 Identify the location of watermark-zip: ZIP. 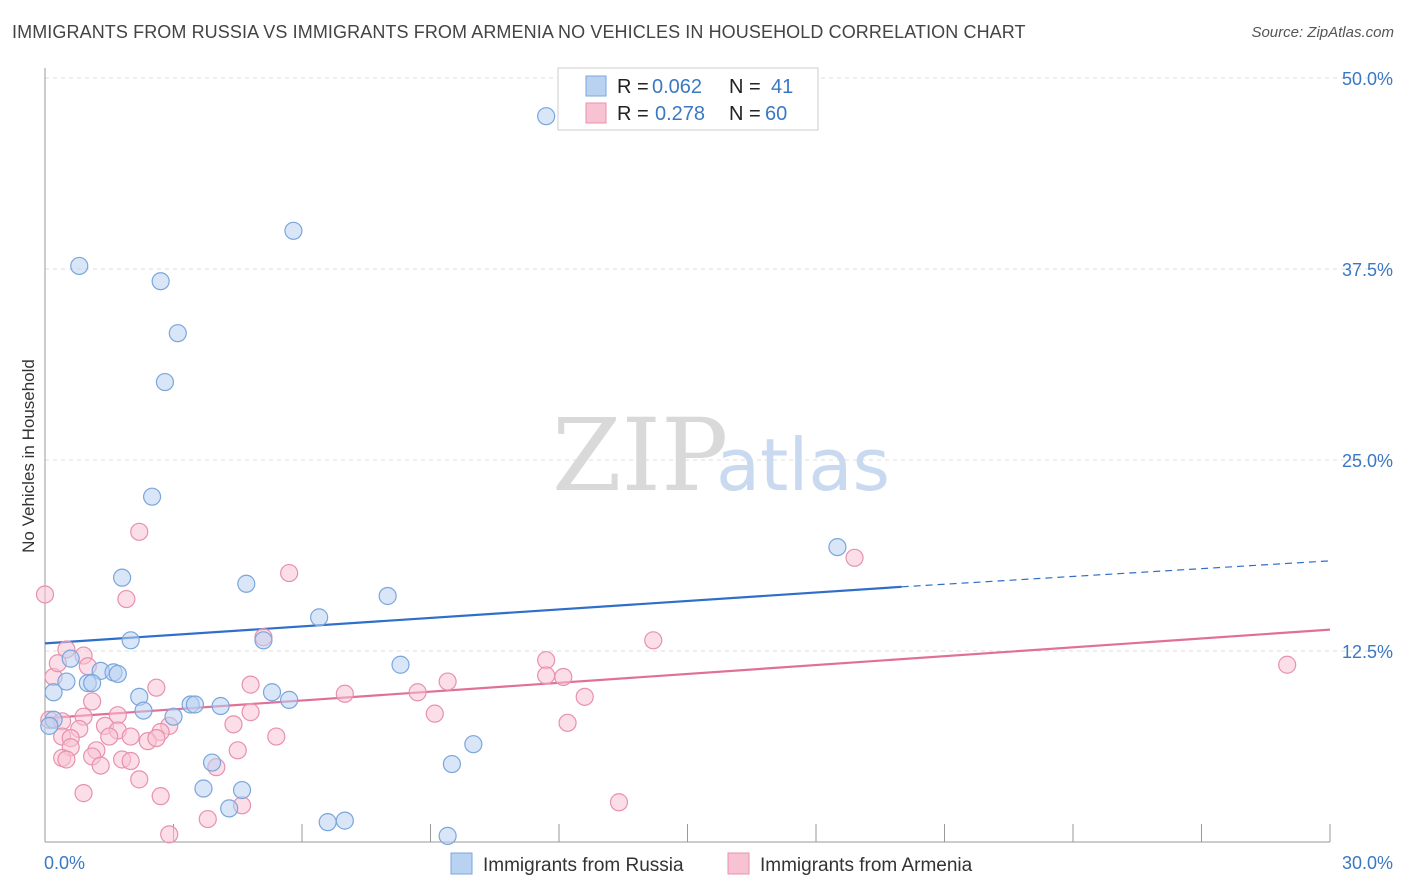
(640, 455).